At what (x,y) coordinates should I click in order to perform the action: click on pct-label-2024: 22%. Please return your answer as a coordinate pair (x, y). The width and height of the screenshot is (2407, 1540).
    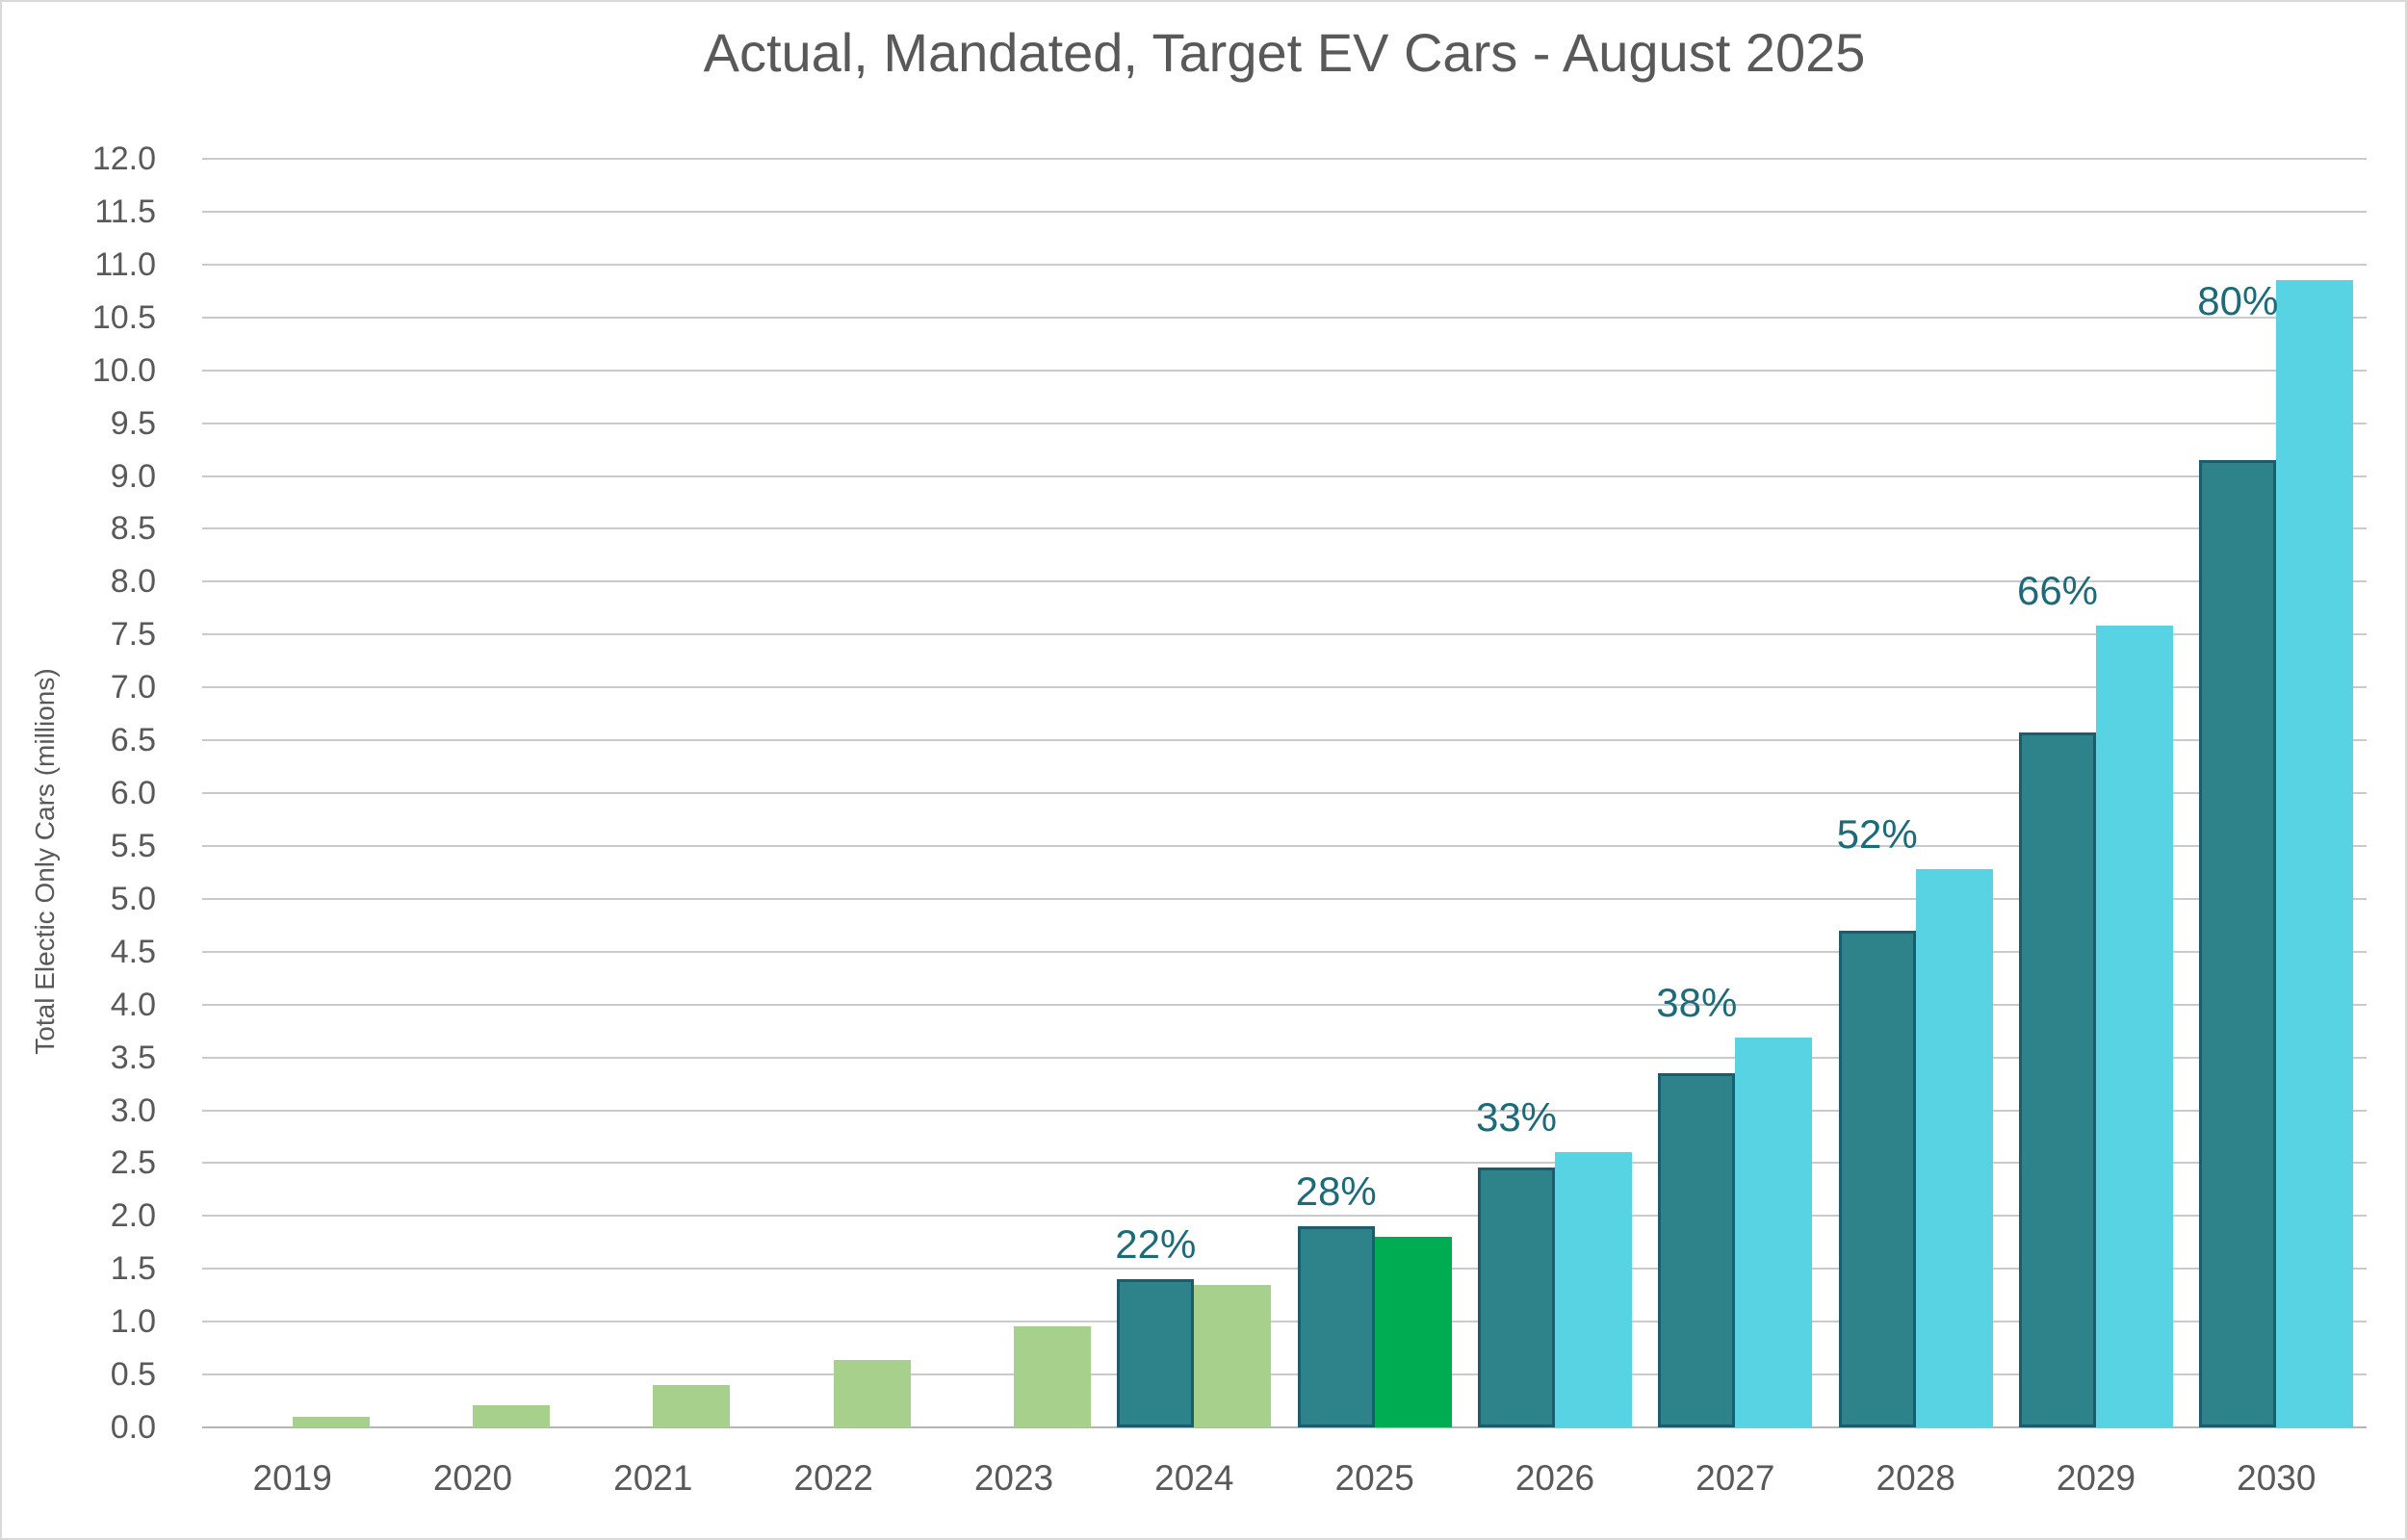
    Looking at the image, I should click on (1156, 1244).